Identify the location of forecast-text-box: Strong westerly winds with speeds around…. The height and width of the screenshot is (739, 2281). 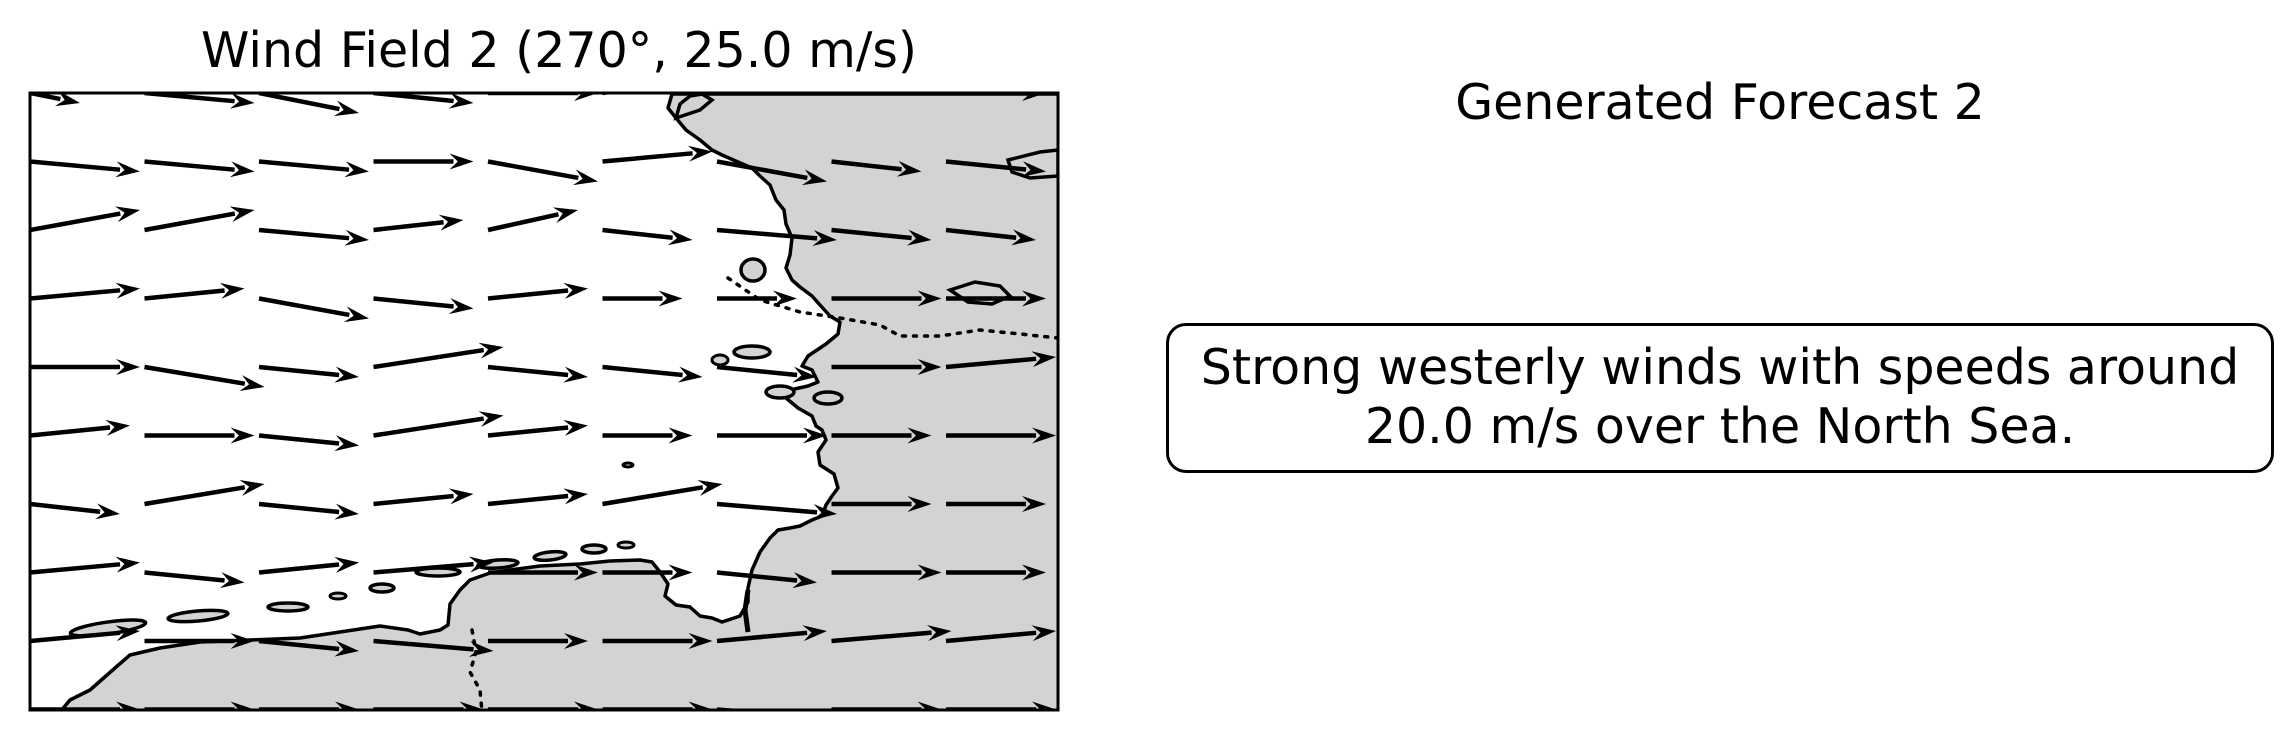
(1720, 398).